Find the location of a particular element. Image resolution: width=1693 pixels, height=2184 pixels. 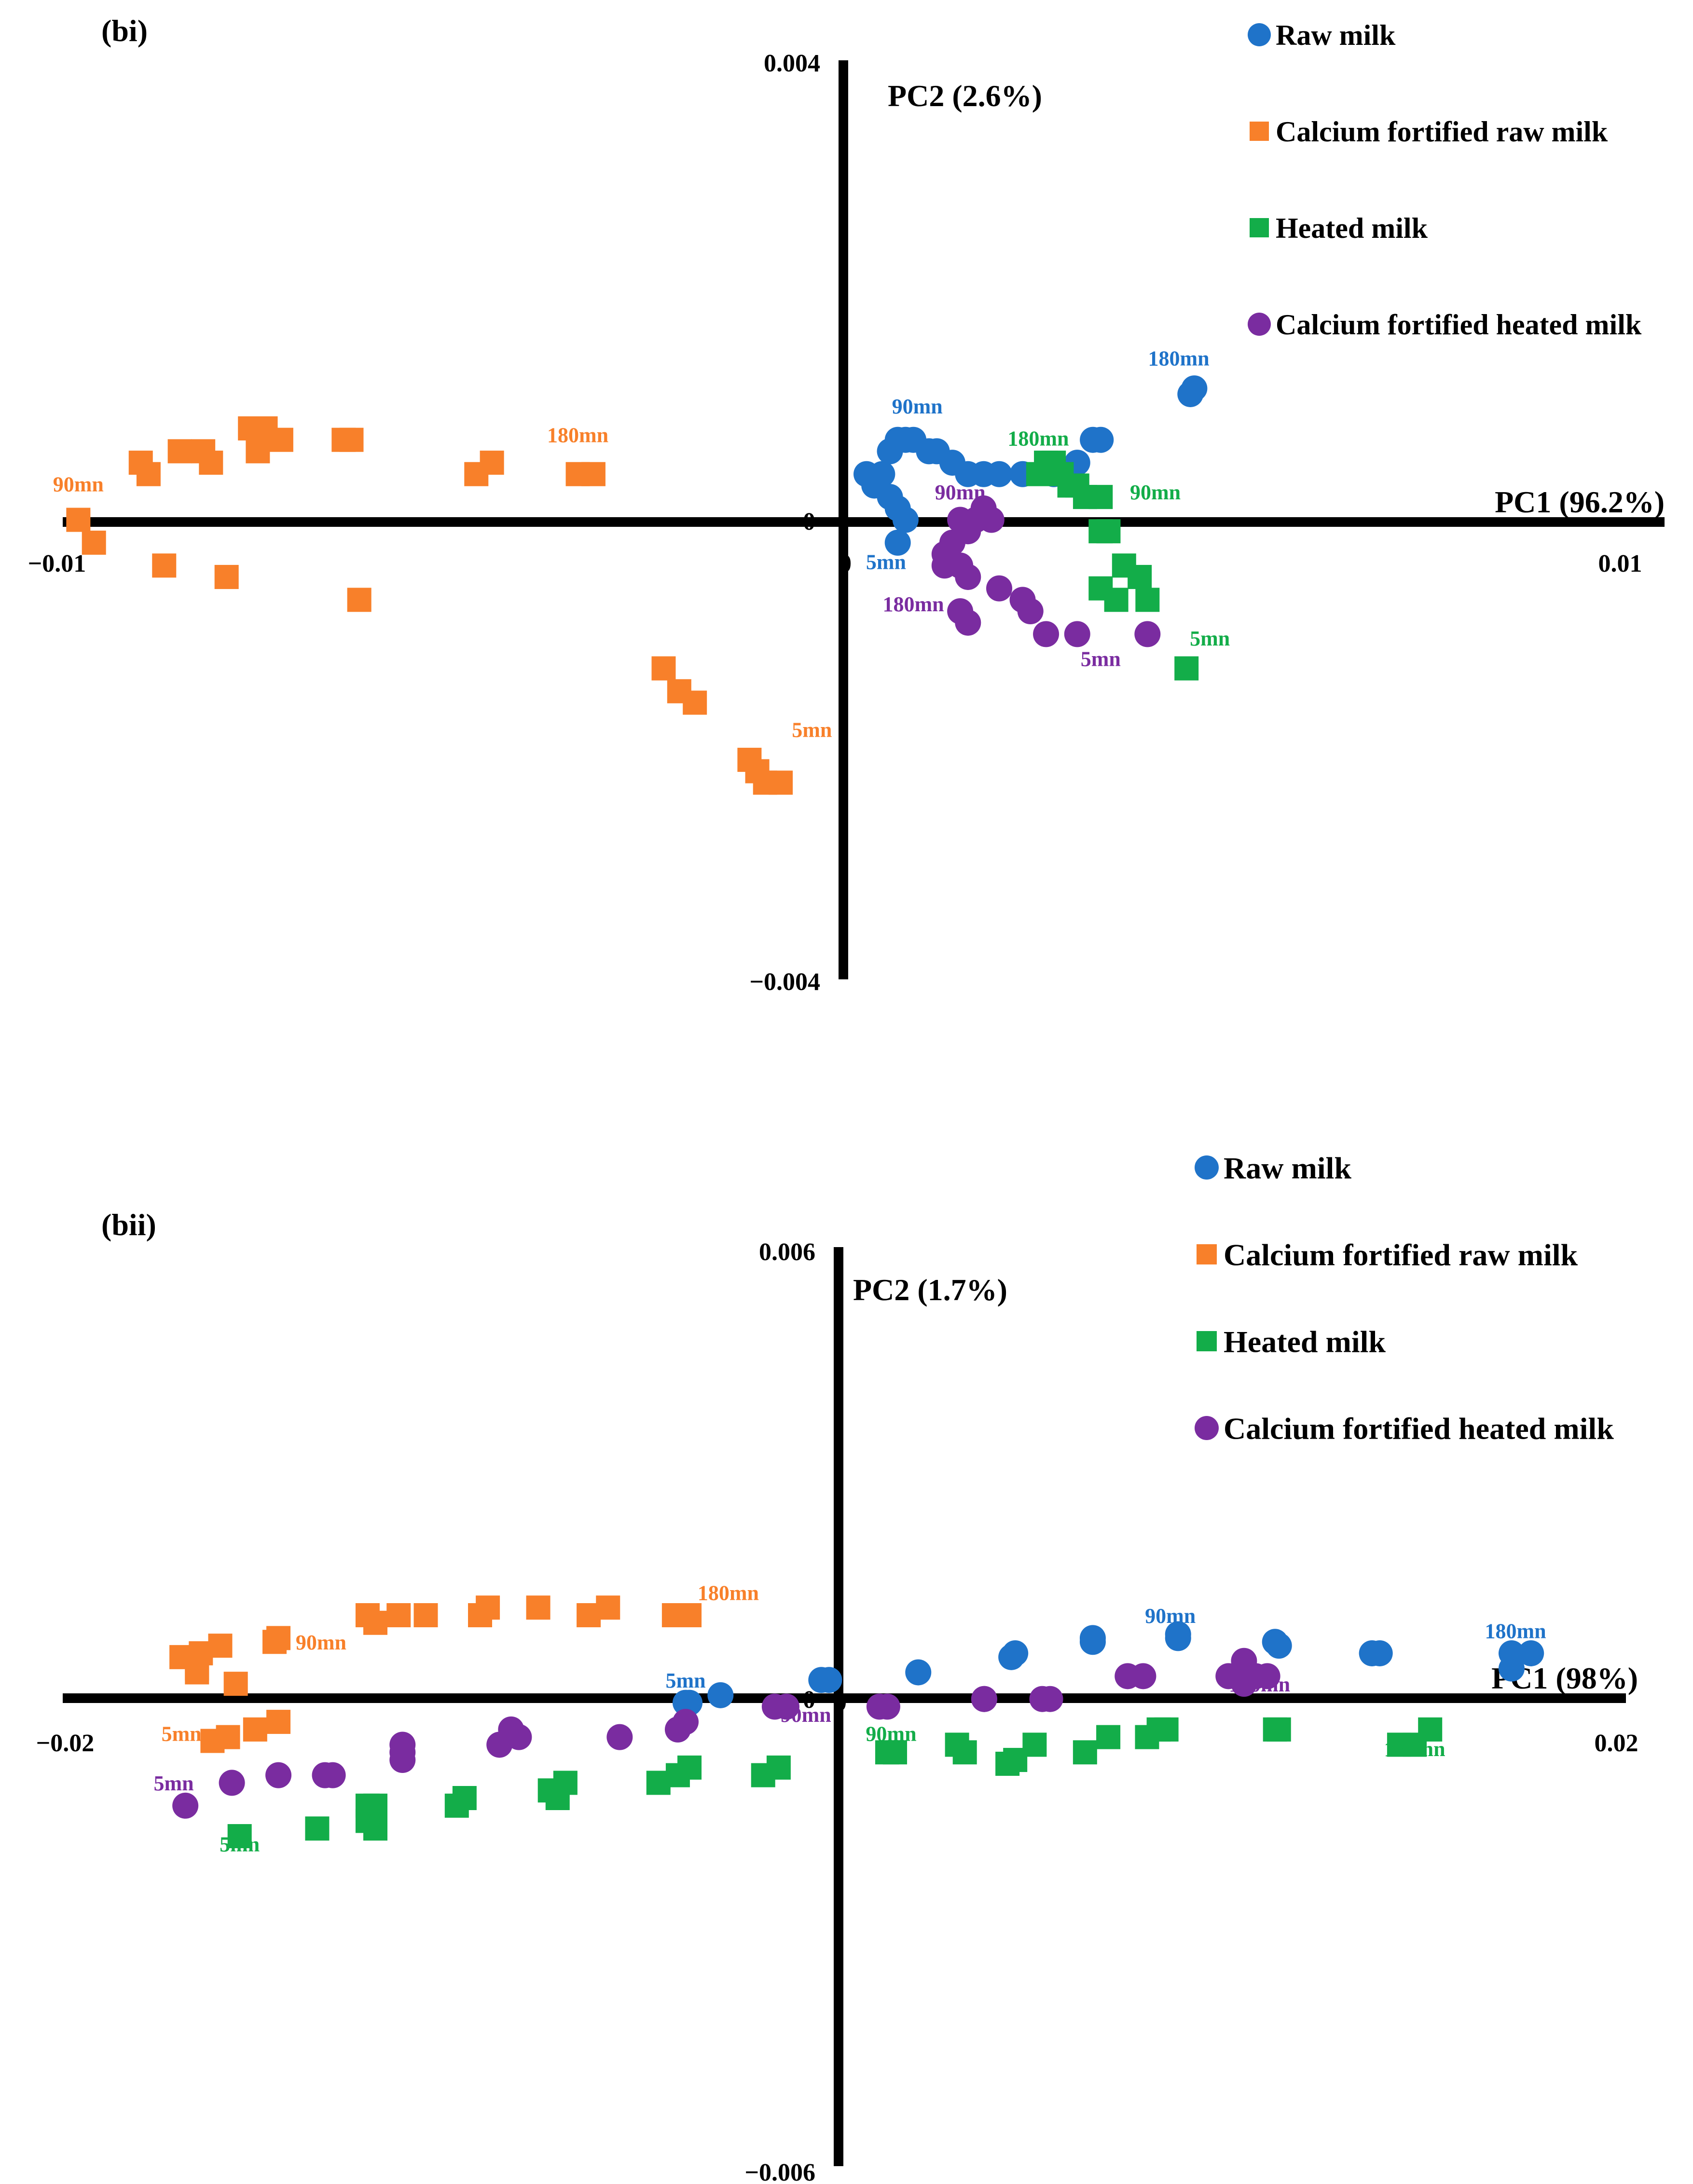

data-points is located at coordinates (637, 585).